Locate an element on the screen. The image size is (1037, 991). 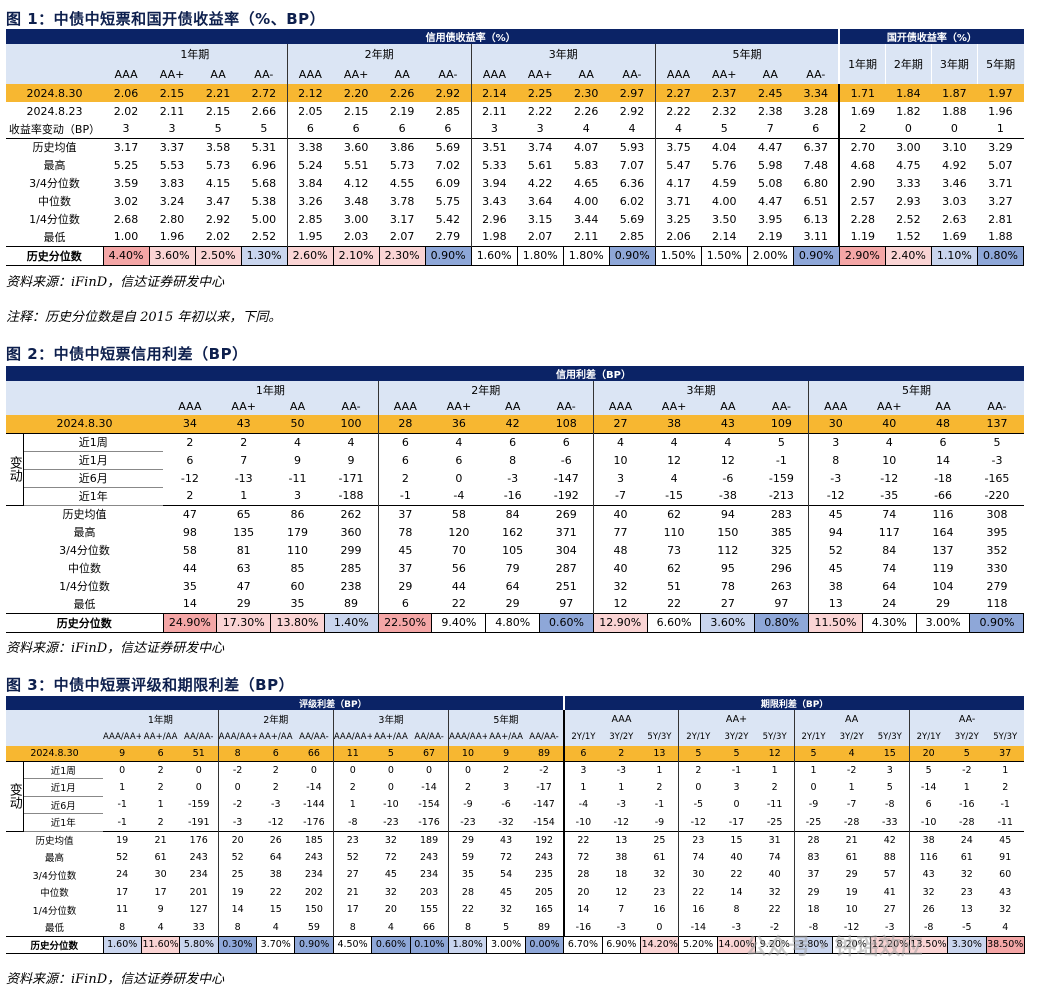
fig1-cell: 1.52 is located at coordinates (908, 237).